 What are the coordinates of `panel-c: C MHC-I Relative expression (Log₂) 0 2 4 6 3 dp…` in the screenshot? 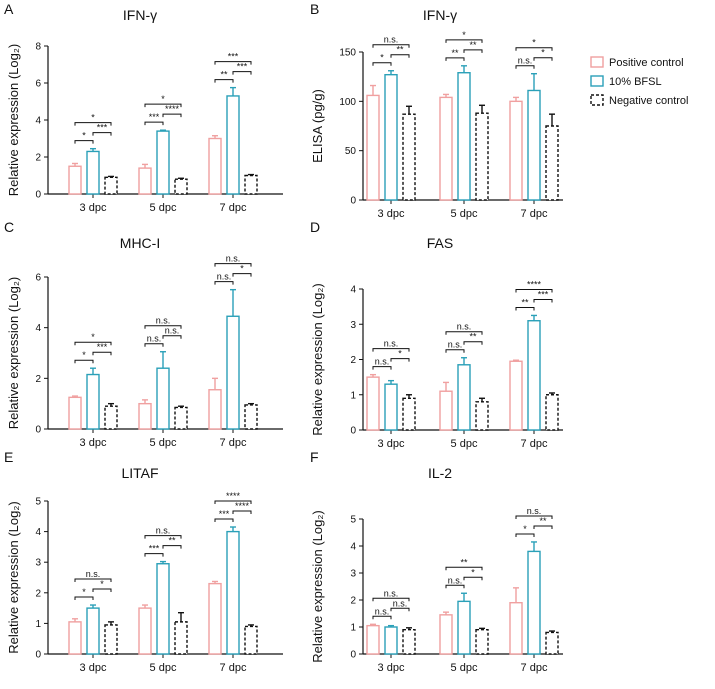 It's located at (143, 334).